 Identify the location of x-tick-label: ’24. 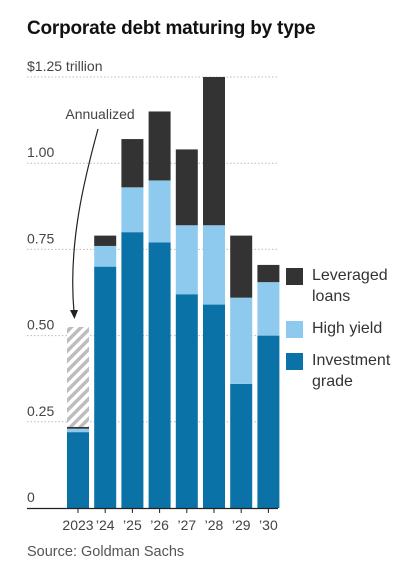
(105, 525).